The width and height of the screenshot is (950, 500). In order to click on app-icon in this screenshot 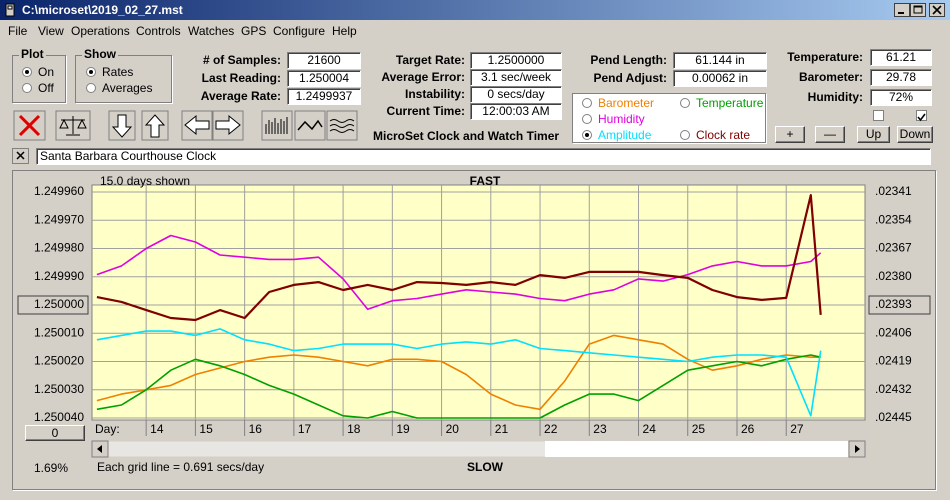, I will do `click(10, 10)`.